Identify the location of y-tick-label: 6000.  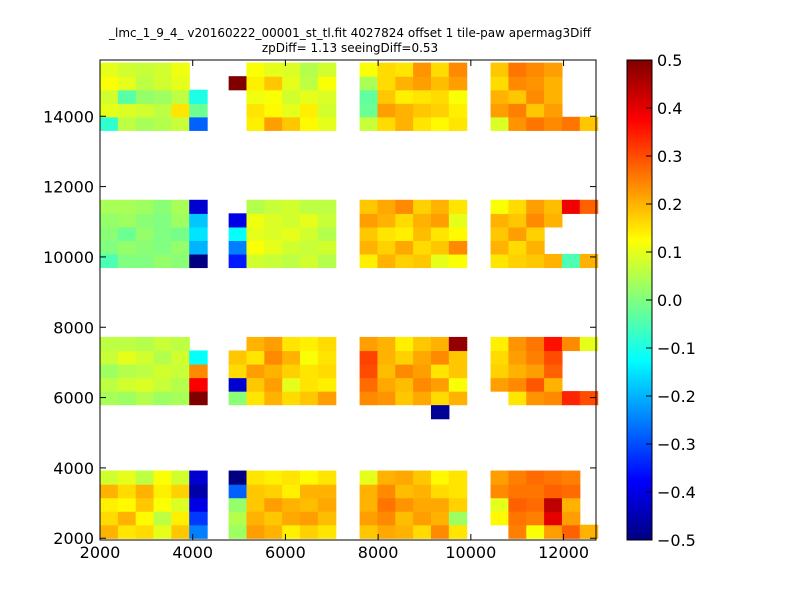
(73, 398).